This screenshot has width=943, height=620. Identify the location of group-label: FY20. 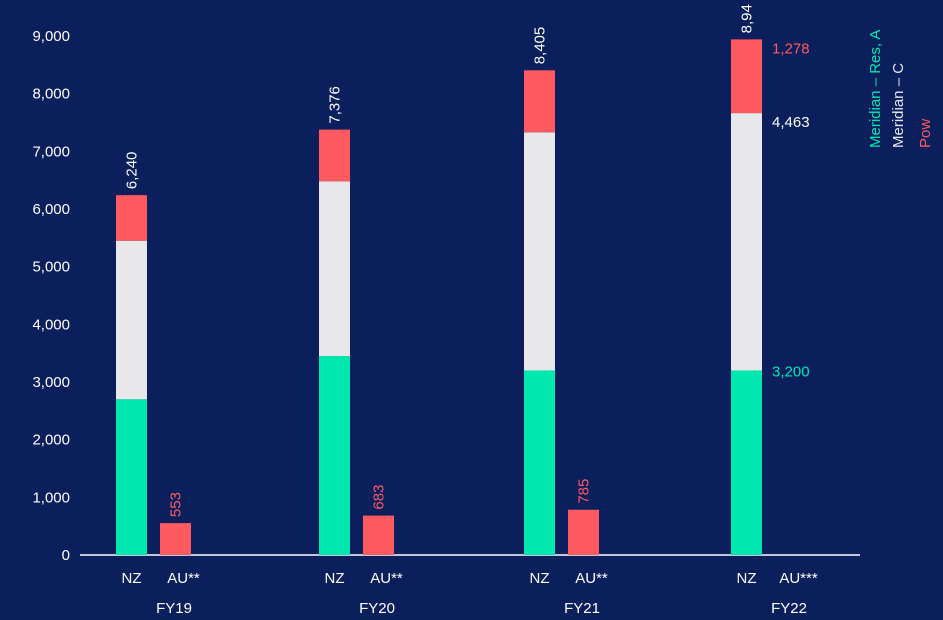
(377, 608).